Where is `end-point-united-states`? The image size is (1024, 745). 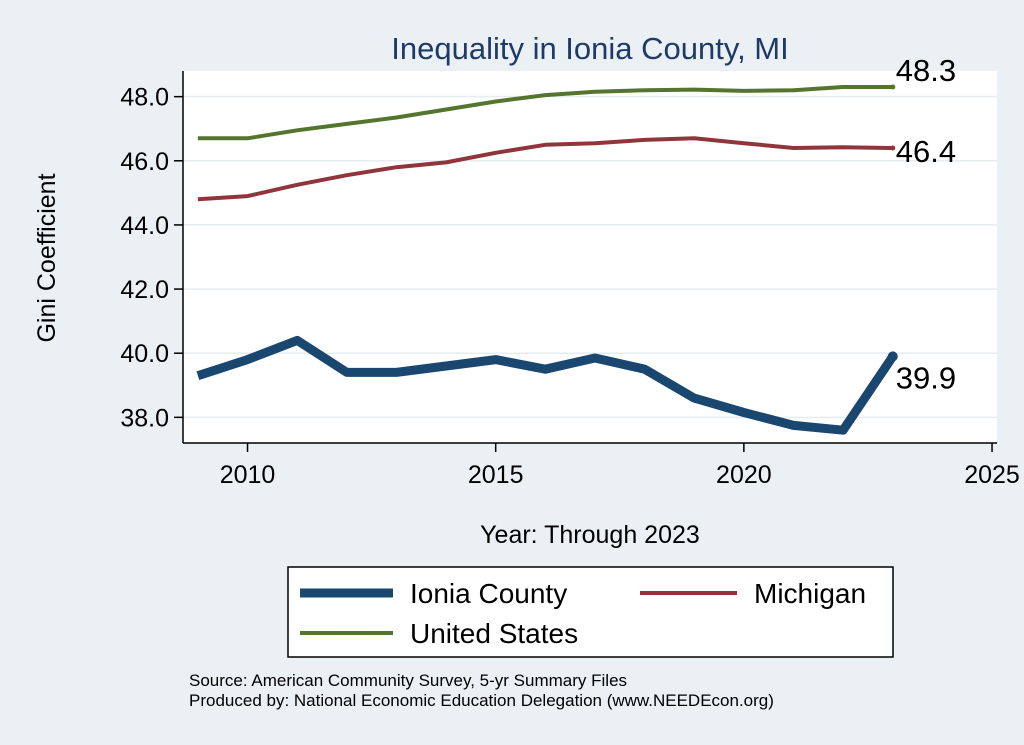 end-point-united-states is located at coordinates (893, 87).